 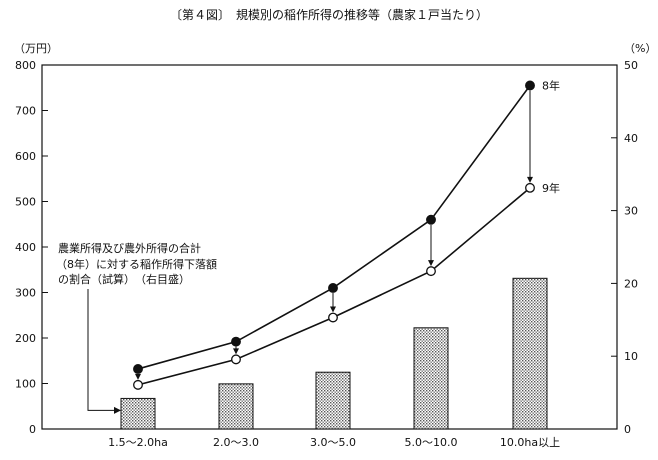 What do you see at coordinates (136, 264) in the screenshot?
I see `annotation-line-2: （8年）に対する稲作所得下落額` at bounding box center [136, 264].